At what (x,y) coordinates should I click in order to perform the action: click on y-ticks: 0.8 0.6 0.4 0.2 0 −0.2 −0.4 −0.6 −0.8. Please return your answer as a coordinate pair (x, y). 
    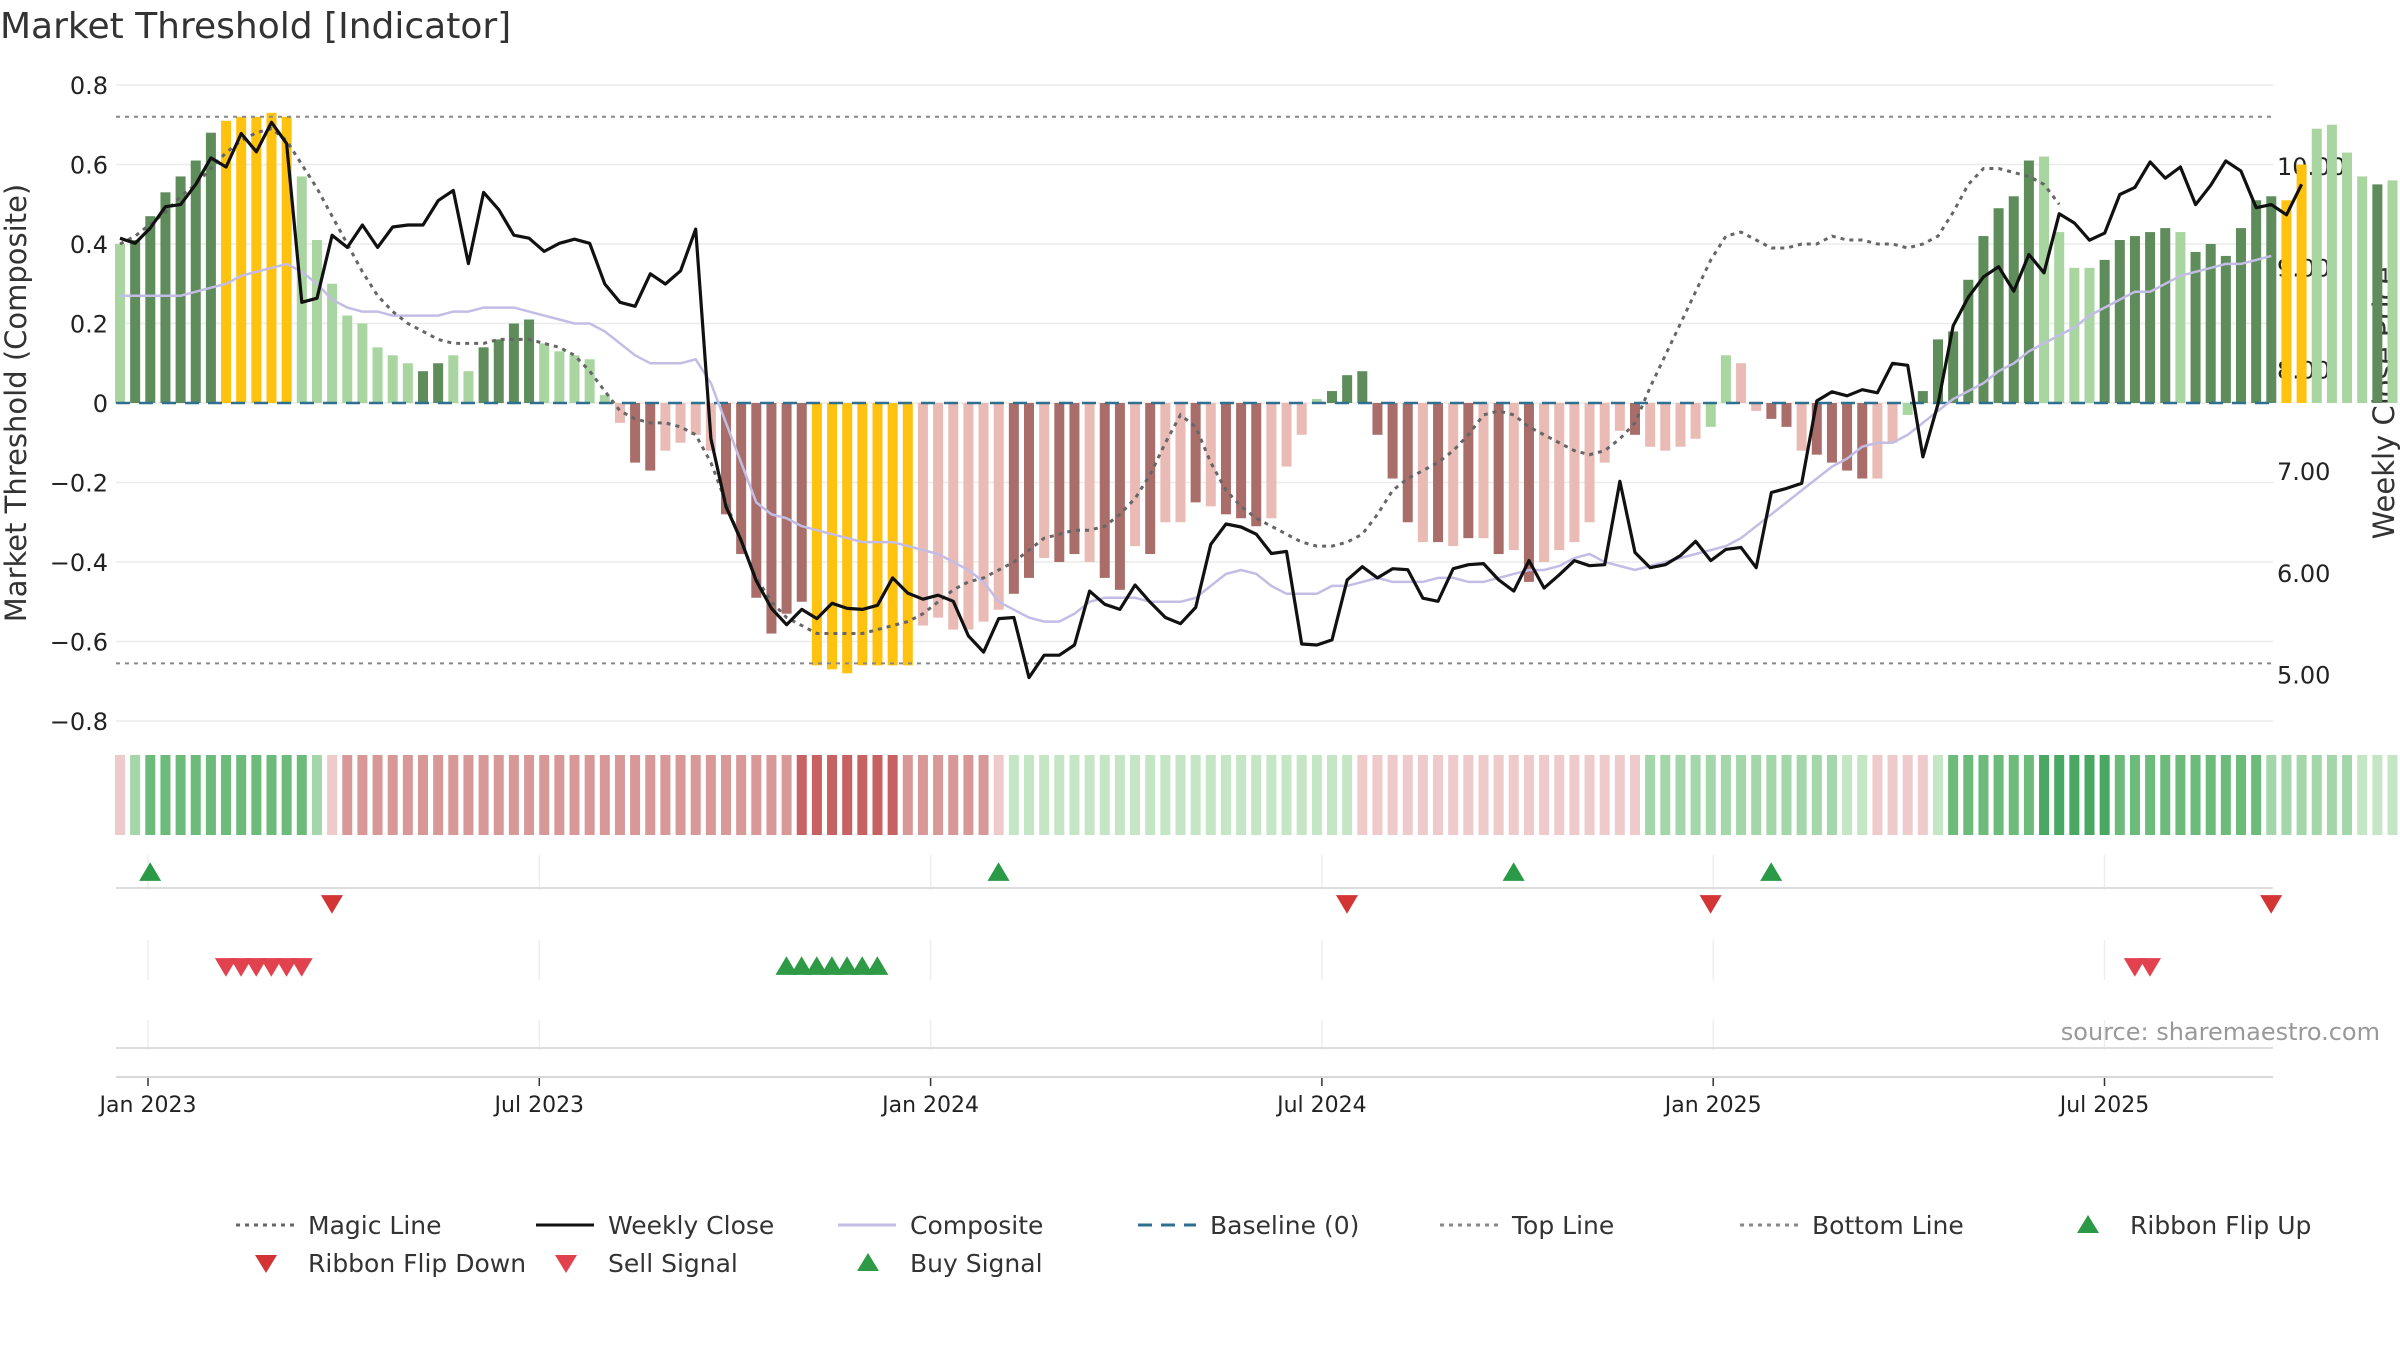
    Looking at the image, I should click on (79, 404).